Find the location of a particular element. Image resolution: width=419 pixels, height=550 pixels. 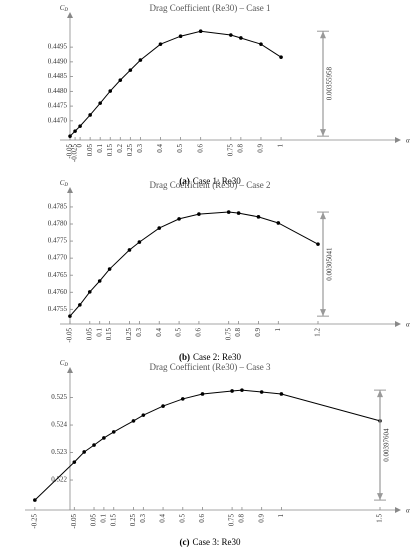

x-tick-label: 0.5 is located at coordinates (182, 518).